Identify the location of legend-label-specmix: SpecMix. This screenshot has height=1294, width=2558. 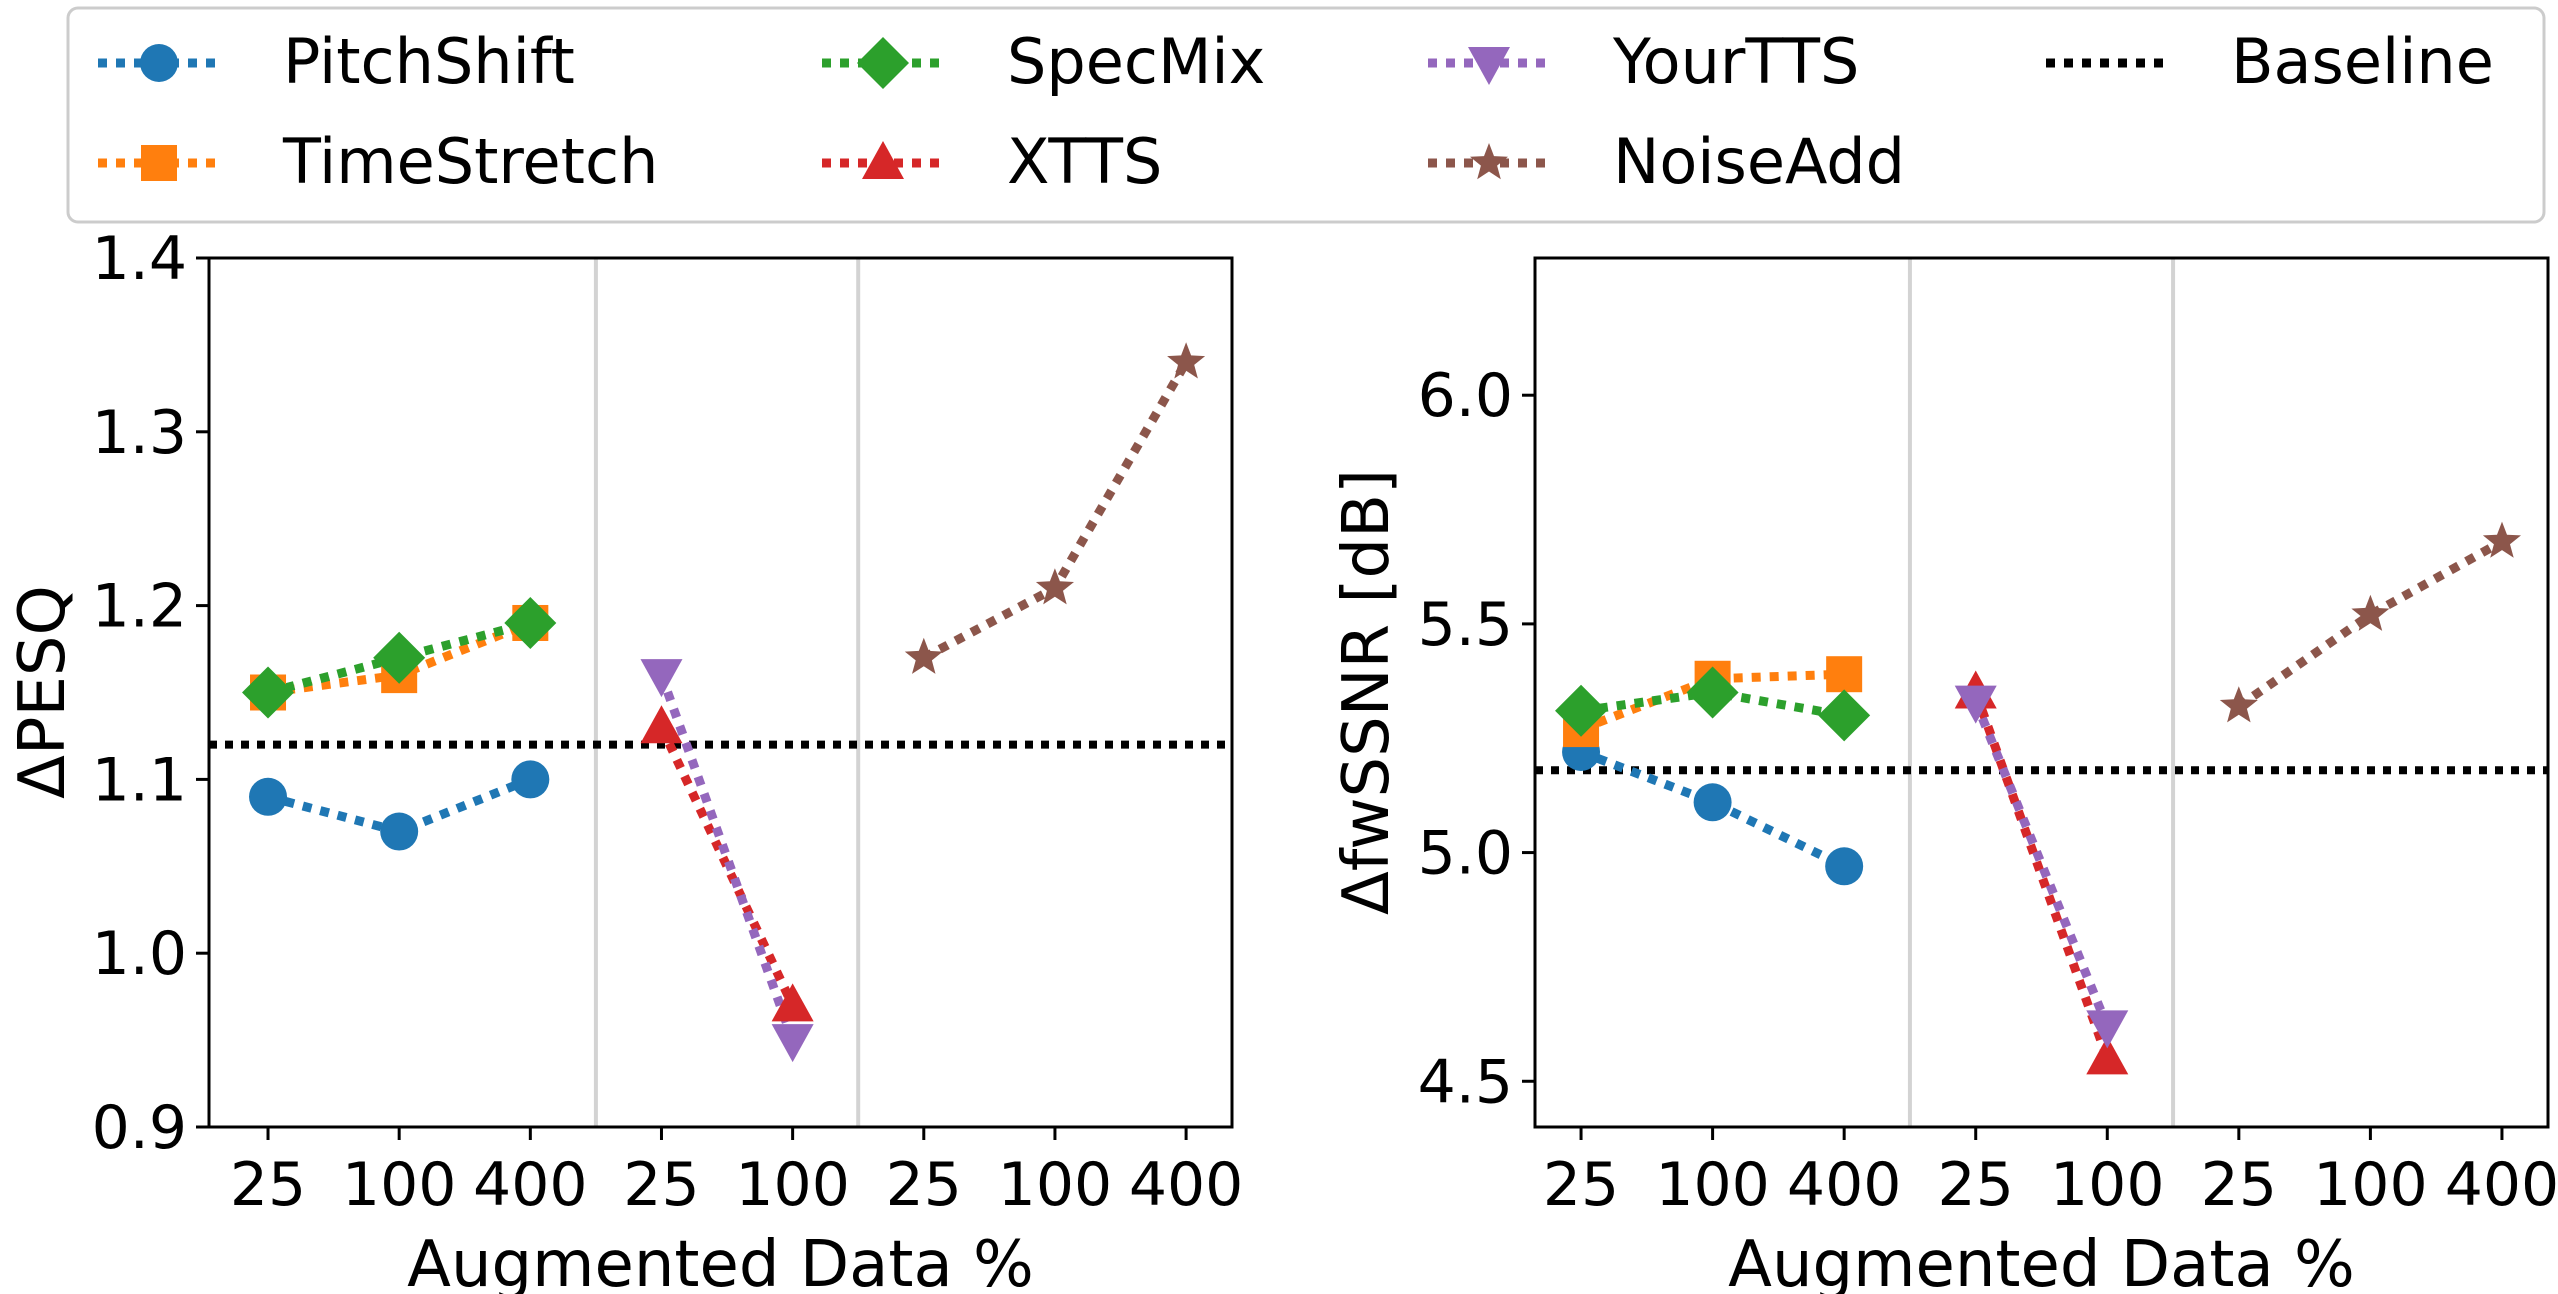
(1136, 61).